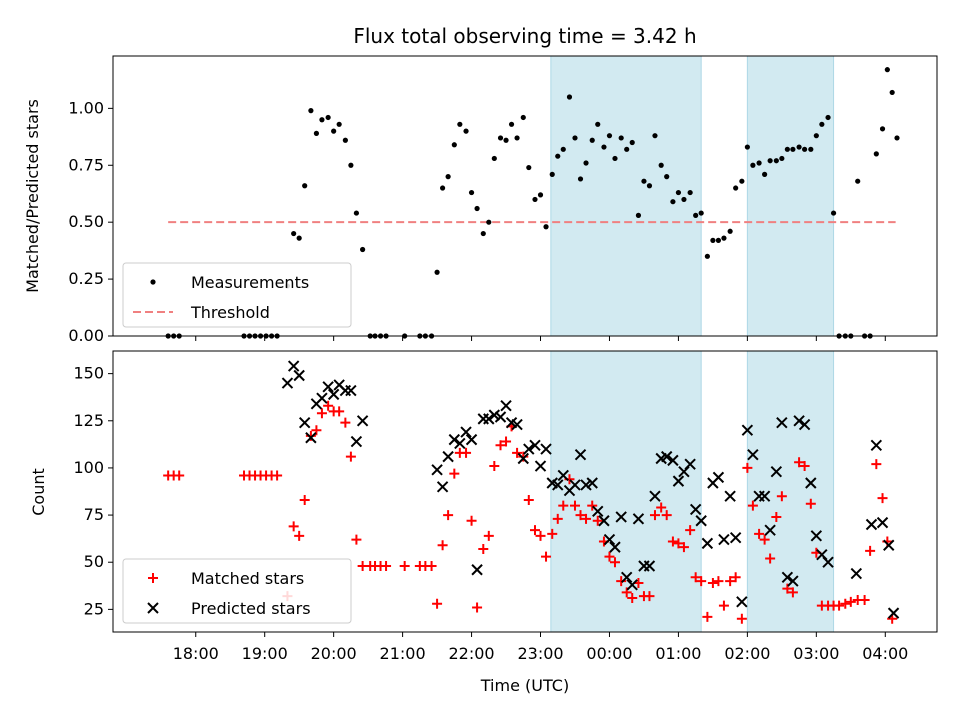 This screenshot has height=720, width=960. What do you see at coordinates (32, 196) in the screenshot?
I see `top-y-axis-label: Matched/Predicted stars` at bounding box center [32, 196].